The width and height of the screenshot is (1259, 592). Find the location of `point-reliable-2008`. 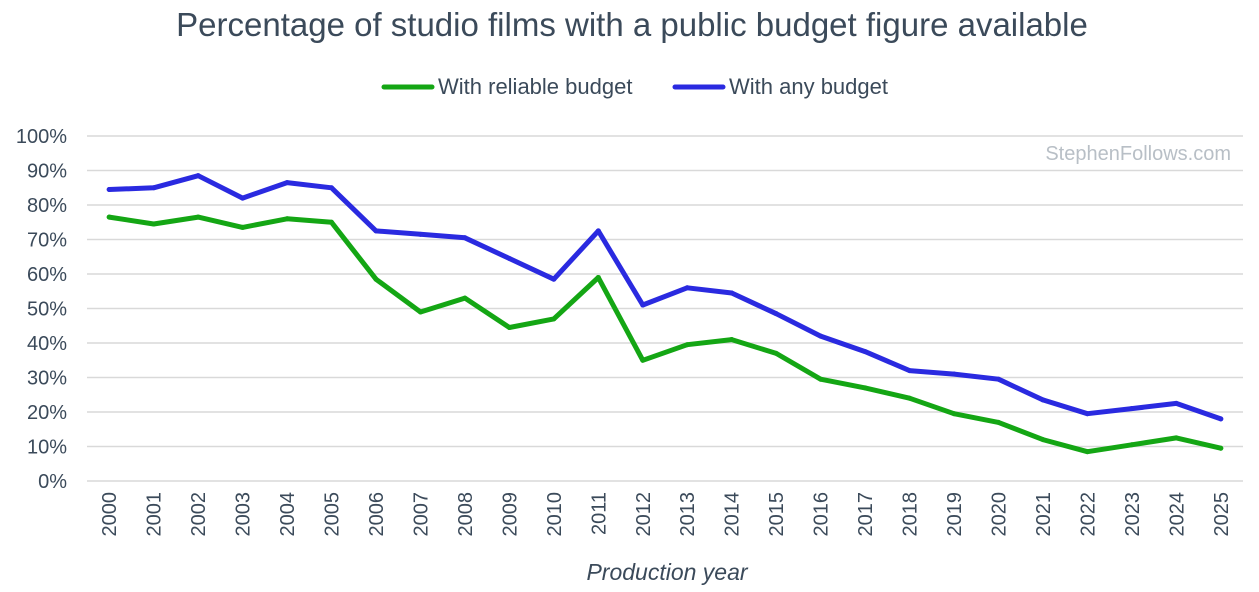

point-reliable-2008 is located at coordinates (465, 298).